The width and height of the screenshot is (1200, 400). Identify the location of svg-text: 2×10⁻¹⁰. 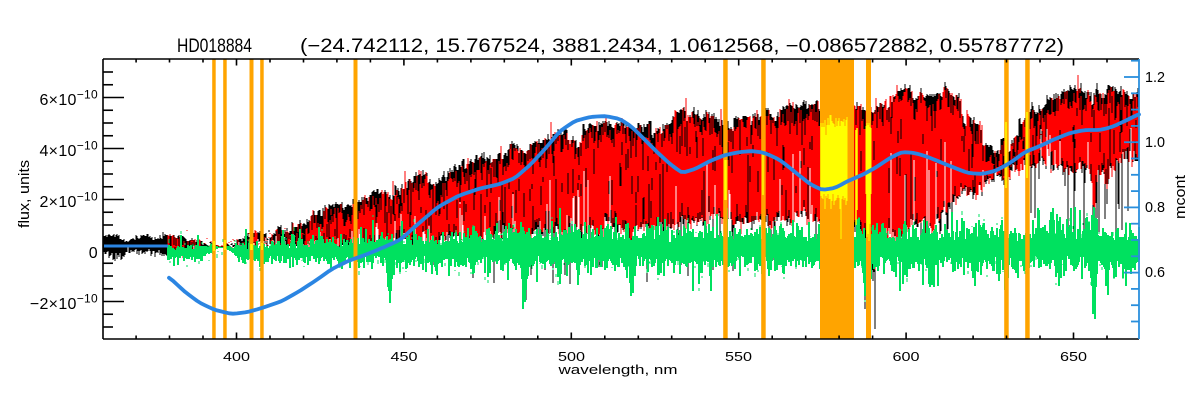
(68, 201).